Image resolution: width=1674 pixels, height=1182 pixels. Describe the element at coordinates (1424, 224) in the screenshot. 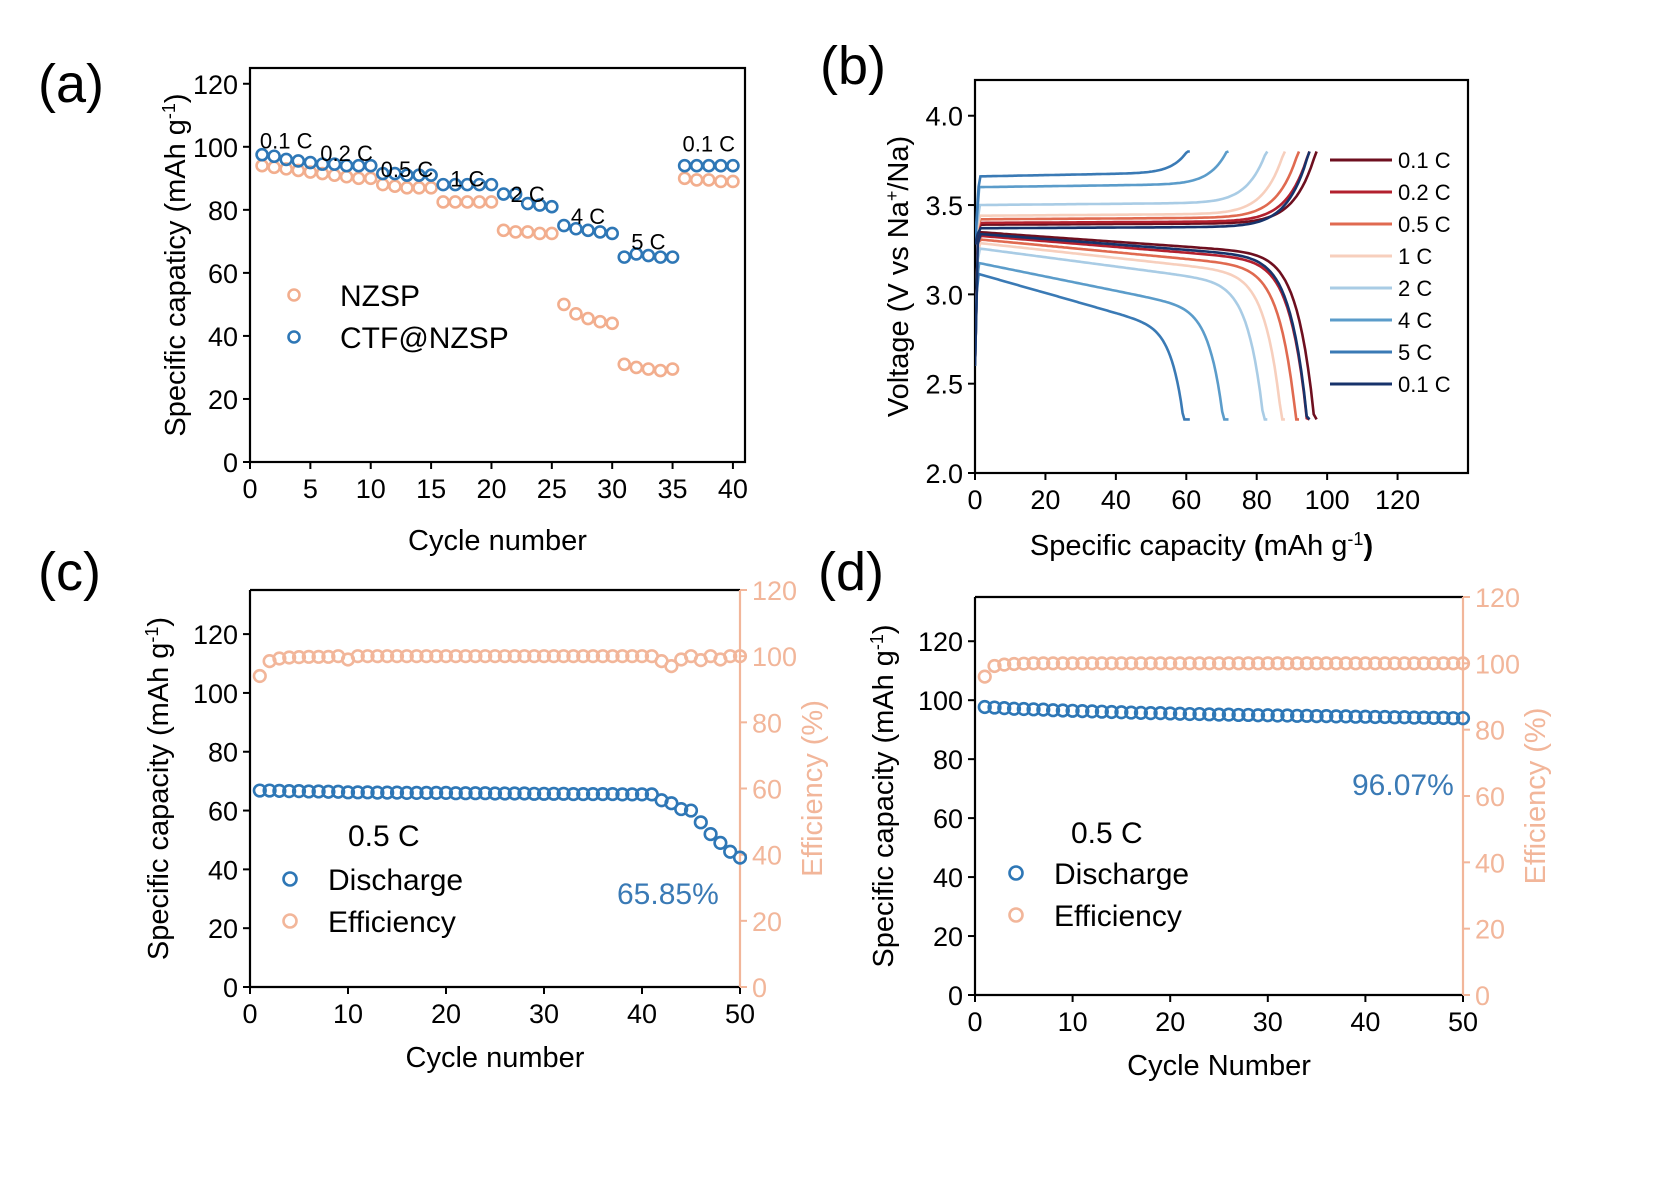

I see `legend-label: 0.5 C` at that location.